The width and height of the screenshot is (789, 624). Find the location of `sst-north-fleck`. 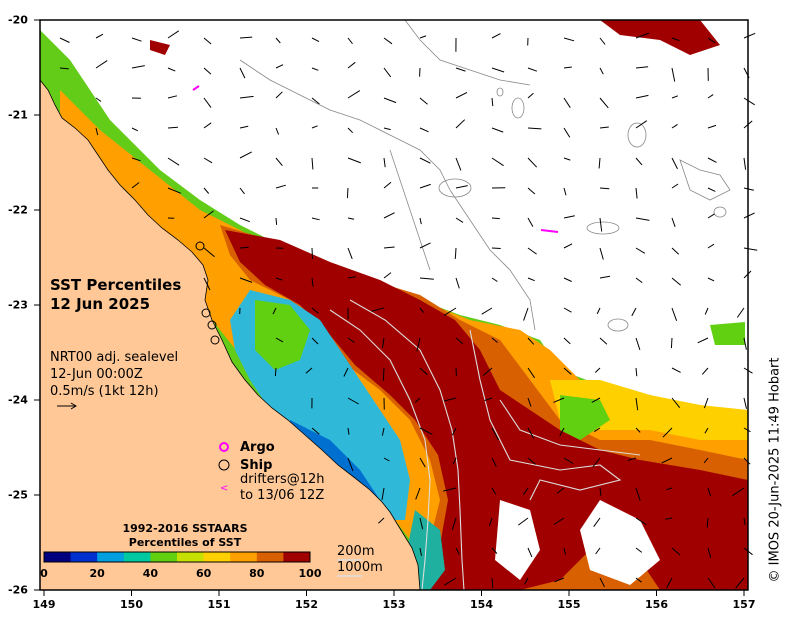

sst-north-fleck is located at coordinates (160, 47).